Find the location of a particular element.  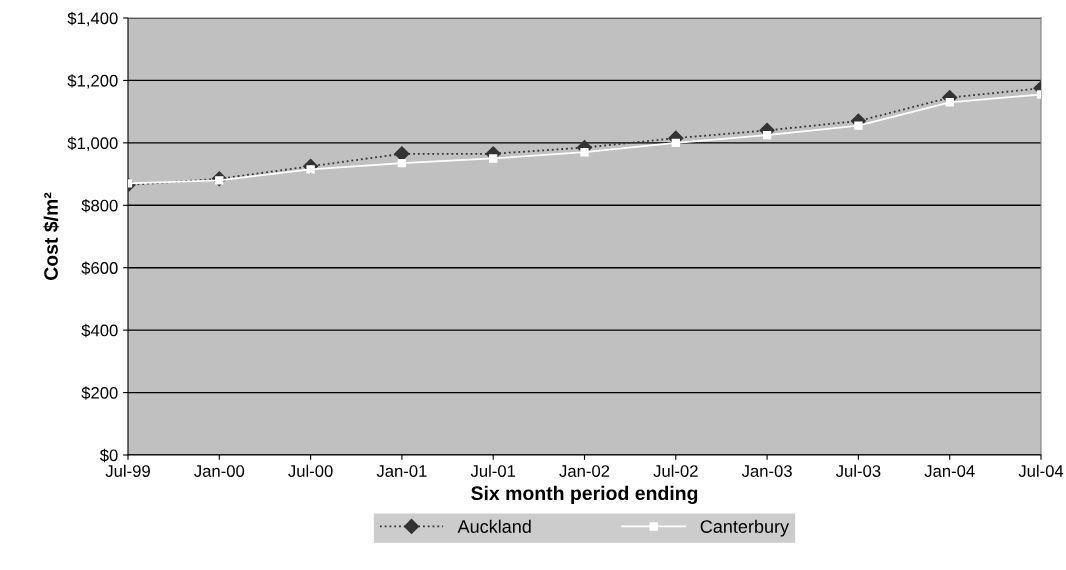

x-tick-label: Jul-99 is located at coordinates (127, 470).